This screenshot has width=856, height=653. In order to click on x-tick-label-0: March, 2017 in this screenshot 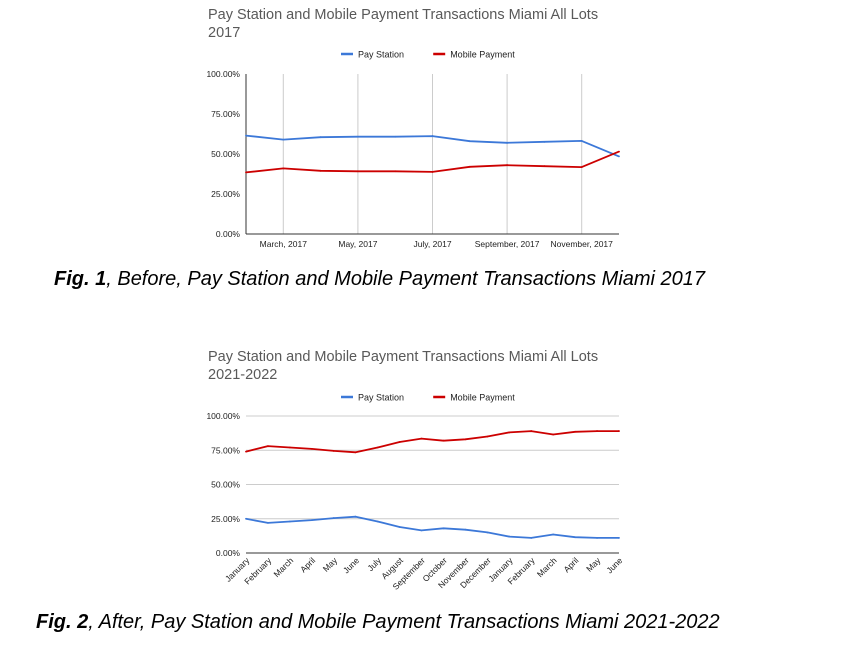, I will do `click(284, 244)`.